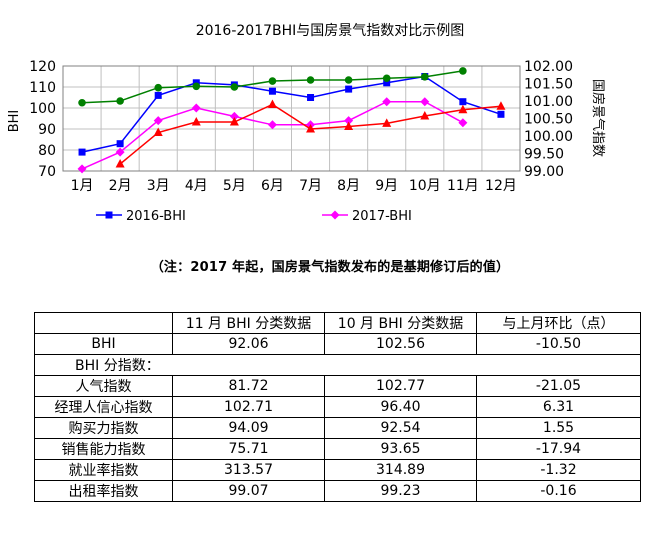 The height and width of the screenshot is (533, 660). What do you see at coordinates (548, 120) in the screenshot?
I see `y-tick-label-right: 100.50` at bounding box center [548, 120].